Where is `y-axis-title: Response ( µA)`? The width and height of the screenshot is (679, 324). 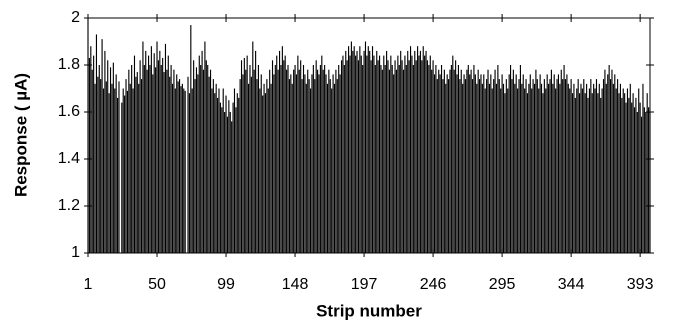 y-axis-title: Response ( µA) is located at coordinates (20, 135).